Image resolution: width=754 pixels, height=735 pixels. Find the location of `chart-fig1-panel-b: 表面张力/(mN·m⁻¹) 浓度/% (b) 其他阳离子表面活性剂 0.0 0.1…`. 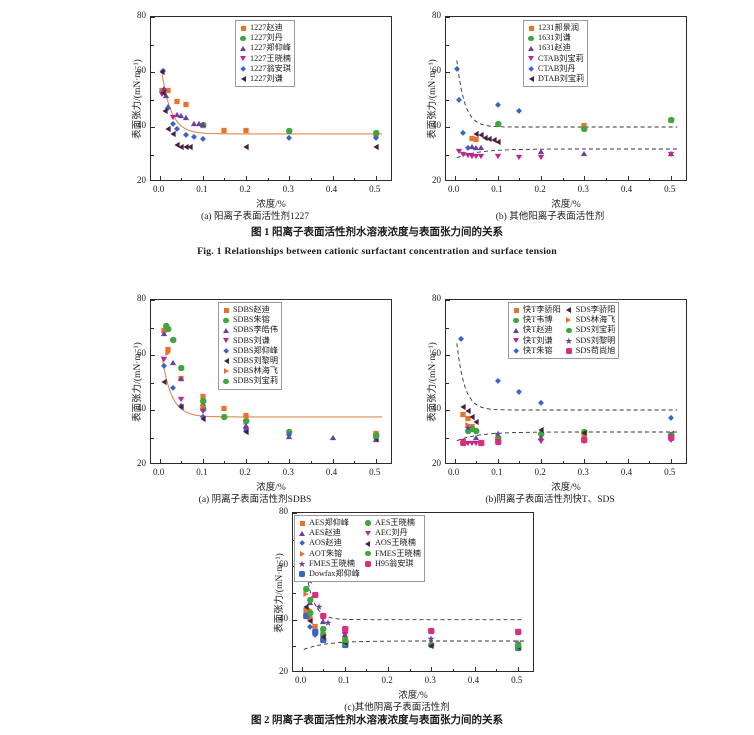

chart-fig1-panel-b: 表面张力/(mN·m⁻¹) 浓度/% (b) 其他阳离子表面活性剂 0.0 0.1… is located at coordinates (550, 116).